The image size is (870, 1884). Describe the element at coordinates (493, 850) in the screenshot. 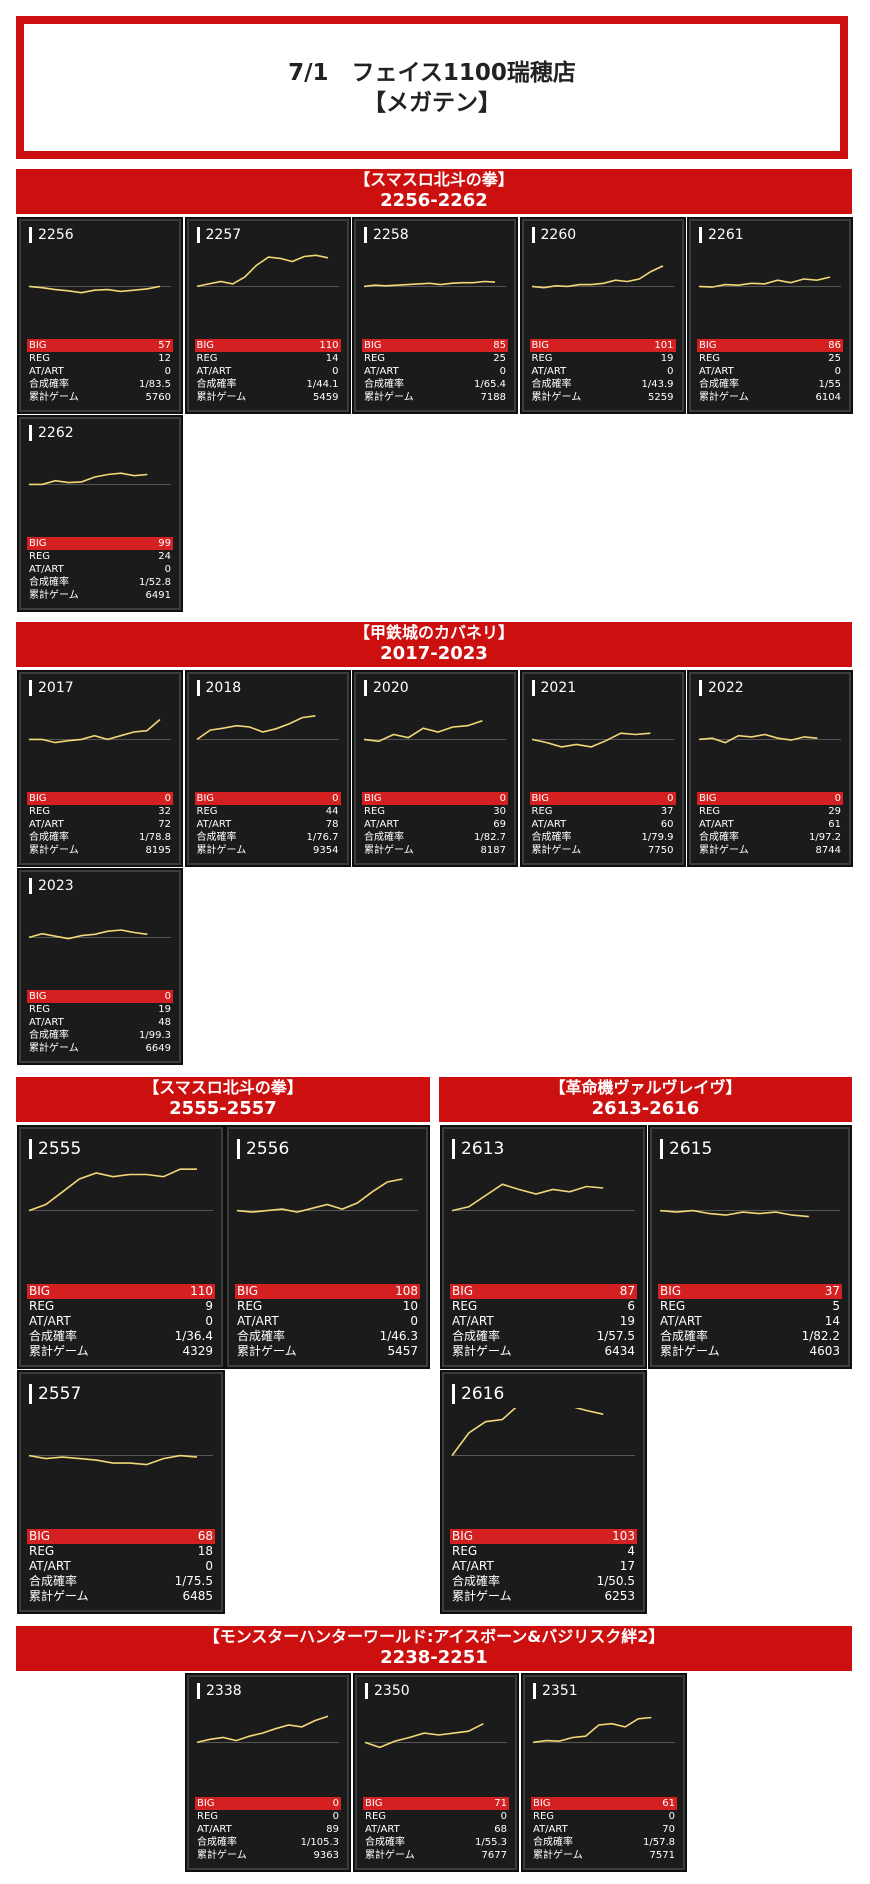

I see `stat-value: 8187` at that location.